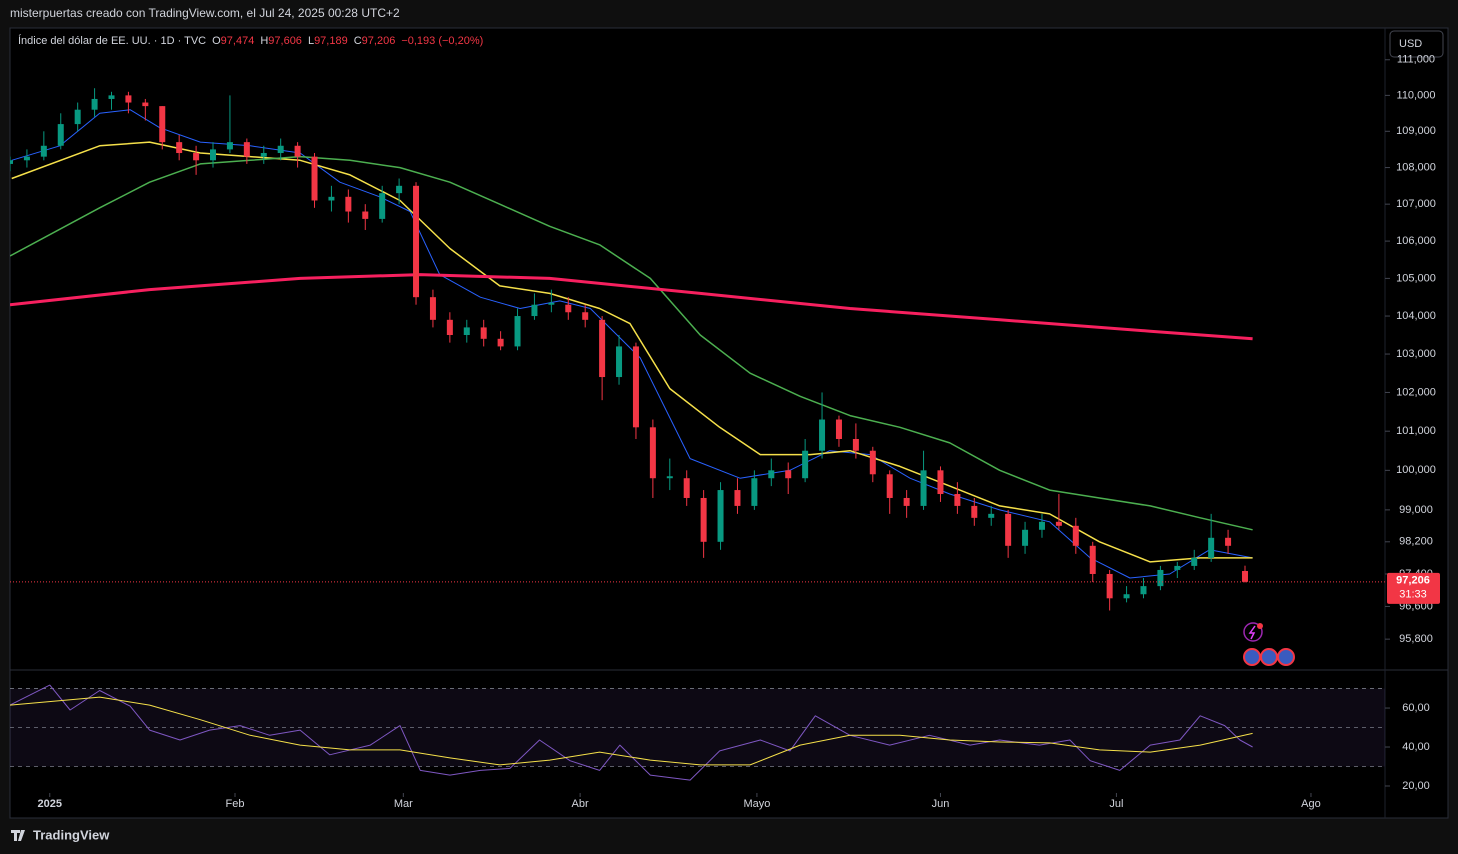  I want to click on indicator-line, so click(631, 307).